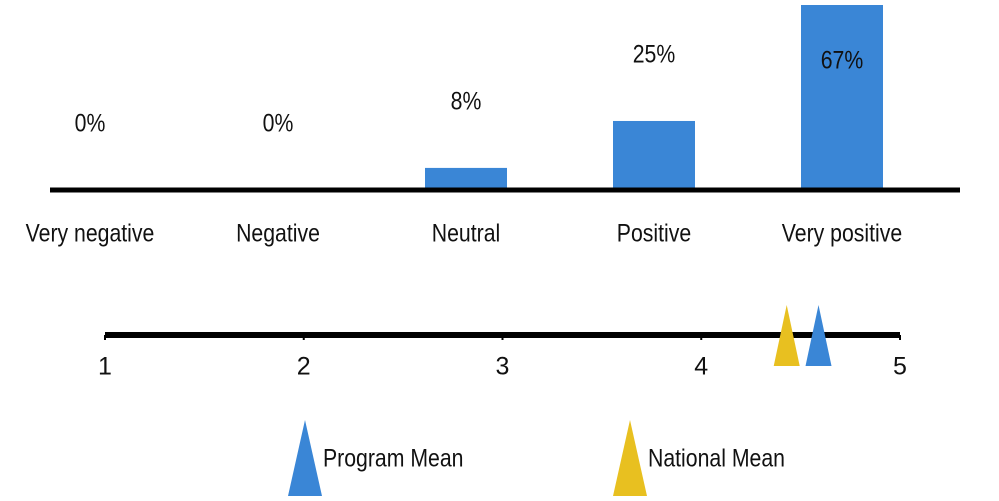  Describe the element at coordinates (466, 101) in the screenshot. I see `value-label: 8%` at that location.